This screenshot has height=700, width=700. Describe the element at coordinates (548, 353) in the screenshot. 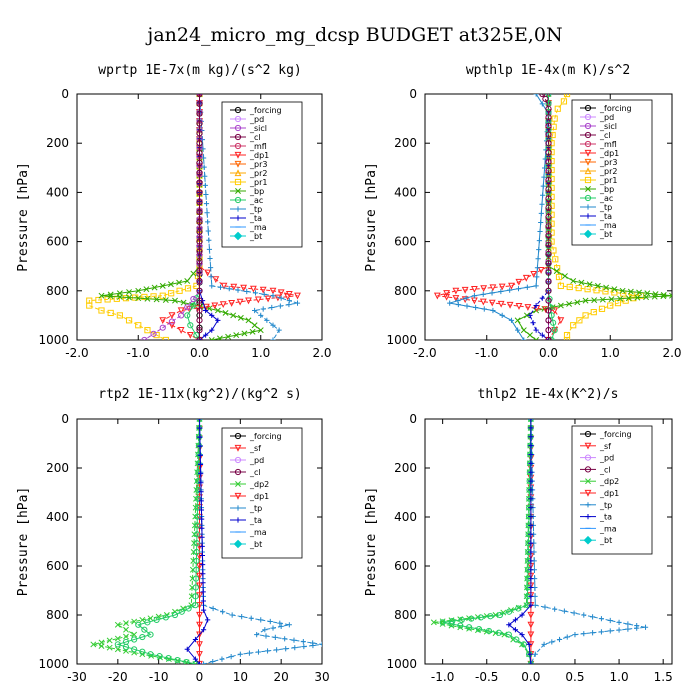

I see `x-tick-label: 0.0` at that location.